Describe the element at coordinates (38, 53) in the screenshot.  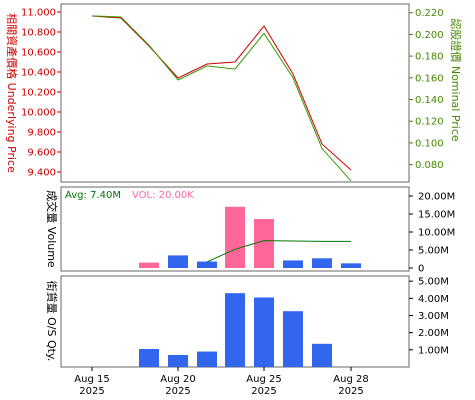
I see `left-tick-label: 10.600` at that location.